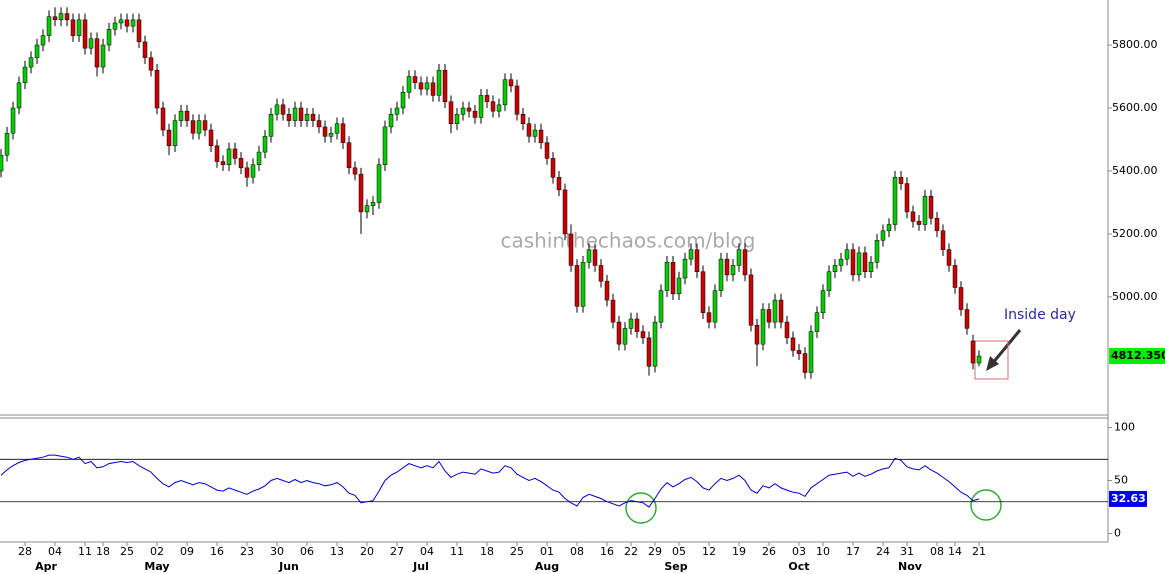  Describe the element at coordinates (1135, 107) in the screenshot. I see `y-tick-label: 5600.00` at that location.